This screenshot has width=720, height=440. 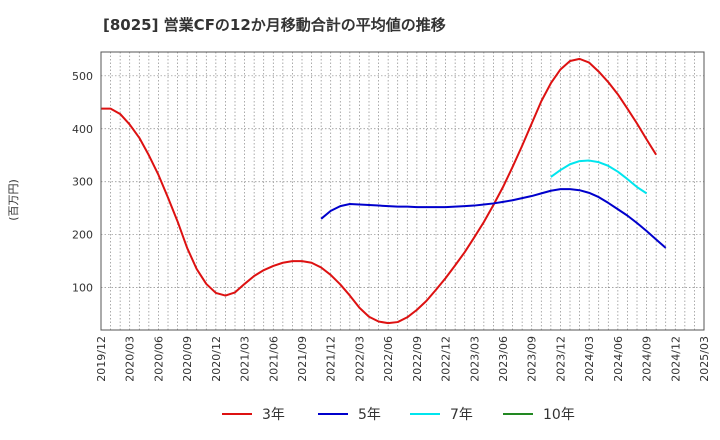 I want to click on legend-label-3: 7年, so click(x=461, y=415).